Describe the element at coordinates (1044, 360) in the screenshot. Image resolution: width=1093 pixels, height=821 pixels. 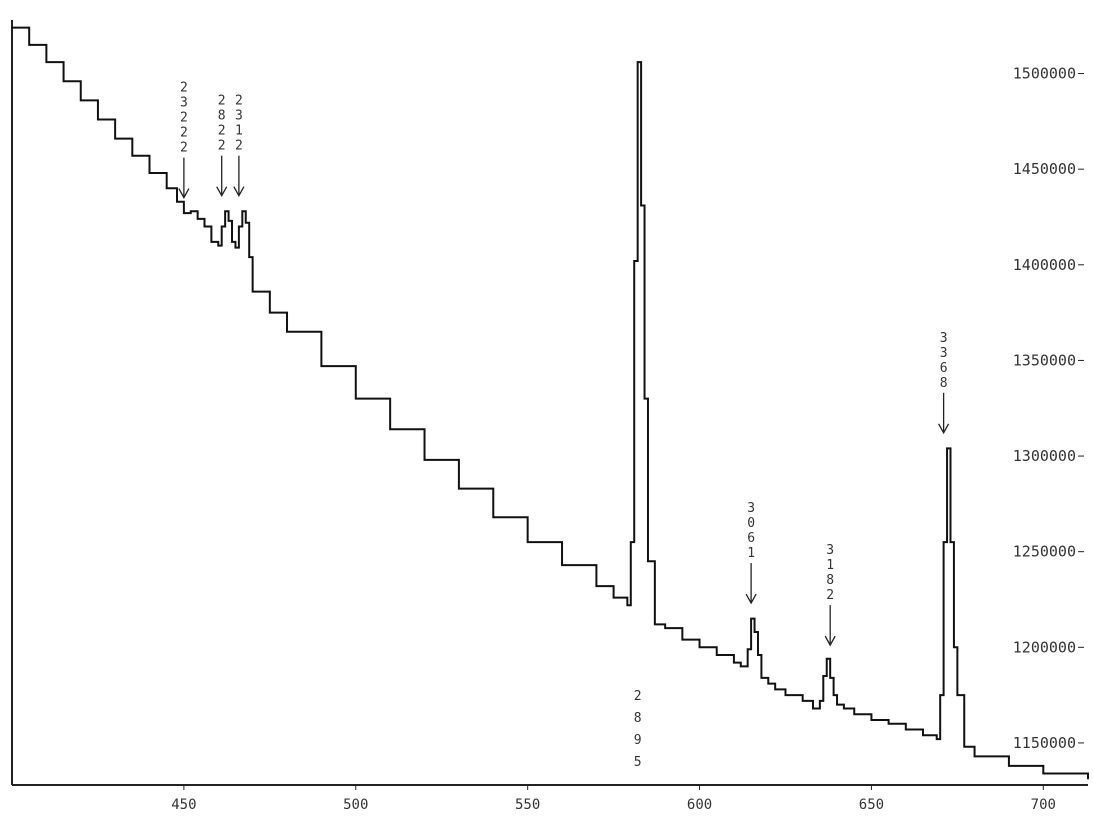
I see `y-tick-label: 1350000` at that location.